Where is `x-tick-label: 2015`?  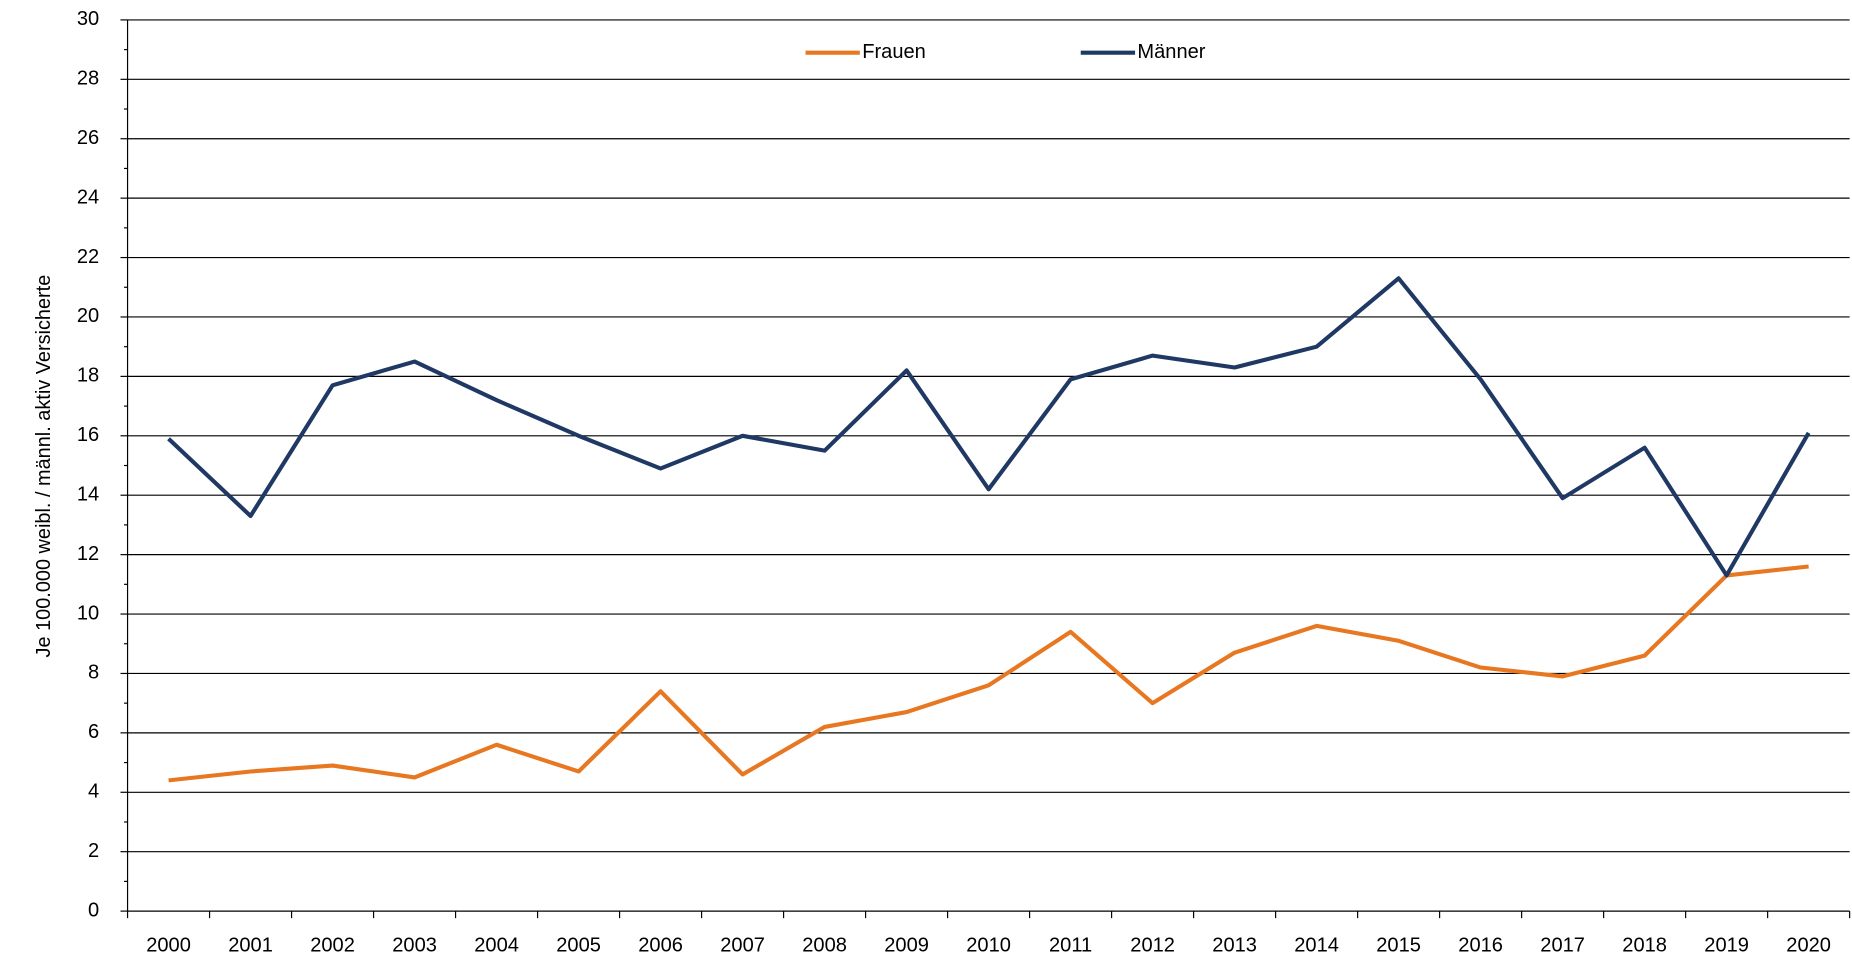
x-tick-label: 2015 is located at coordinates (1398, 946).